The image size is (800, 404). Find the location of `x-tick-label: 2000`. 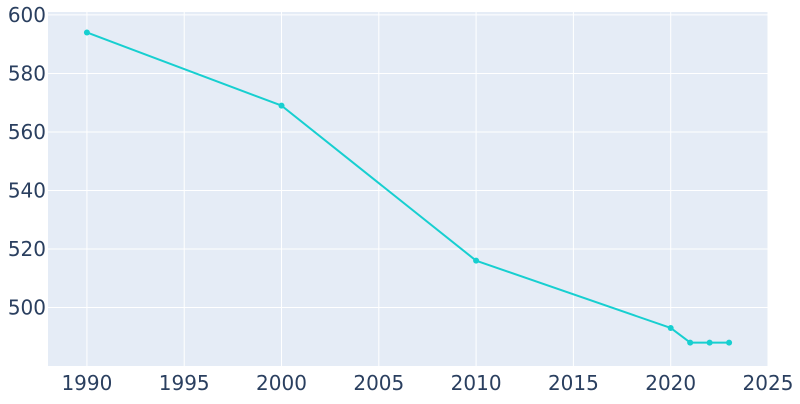

x-tick-label: 2000 is located at coordinates (281, 383).